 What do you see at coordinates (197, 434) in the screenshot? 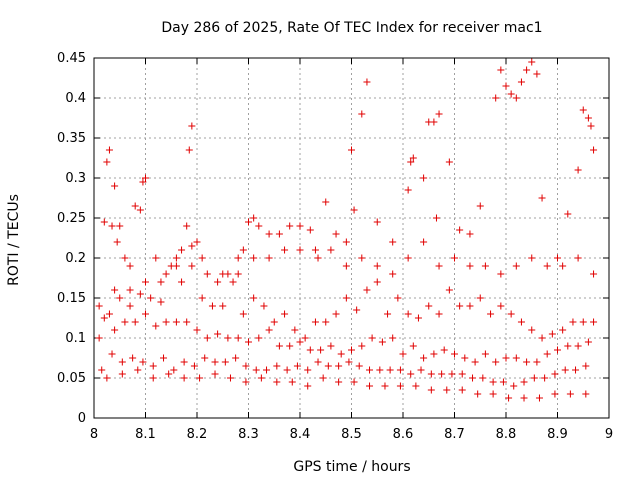
I see `x-tick-label: 8.2` at bounding box center [197, 434].